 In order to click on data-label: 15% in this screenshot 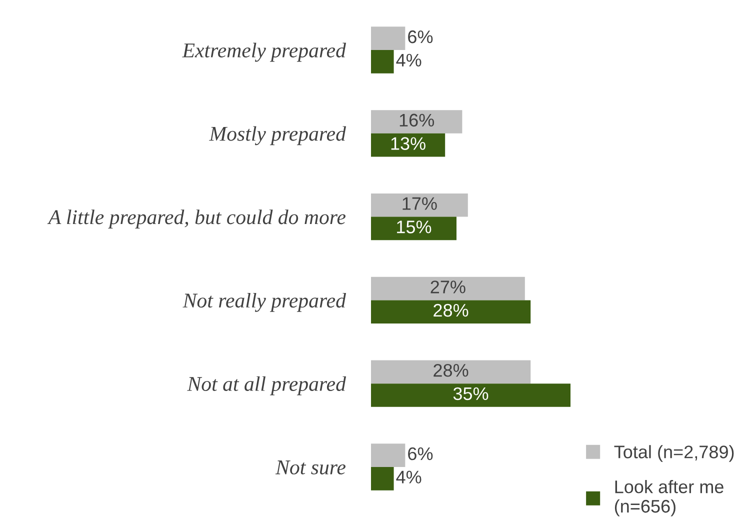, I will do `click(414, 227)`.